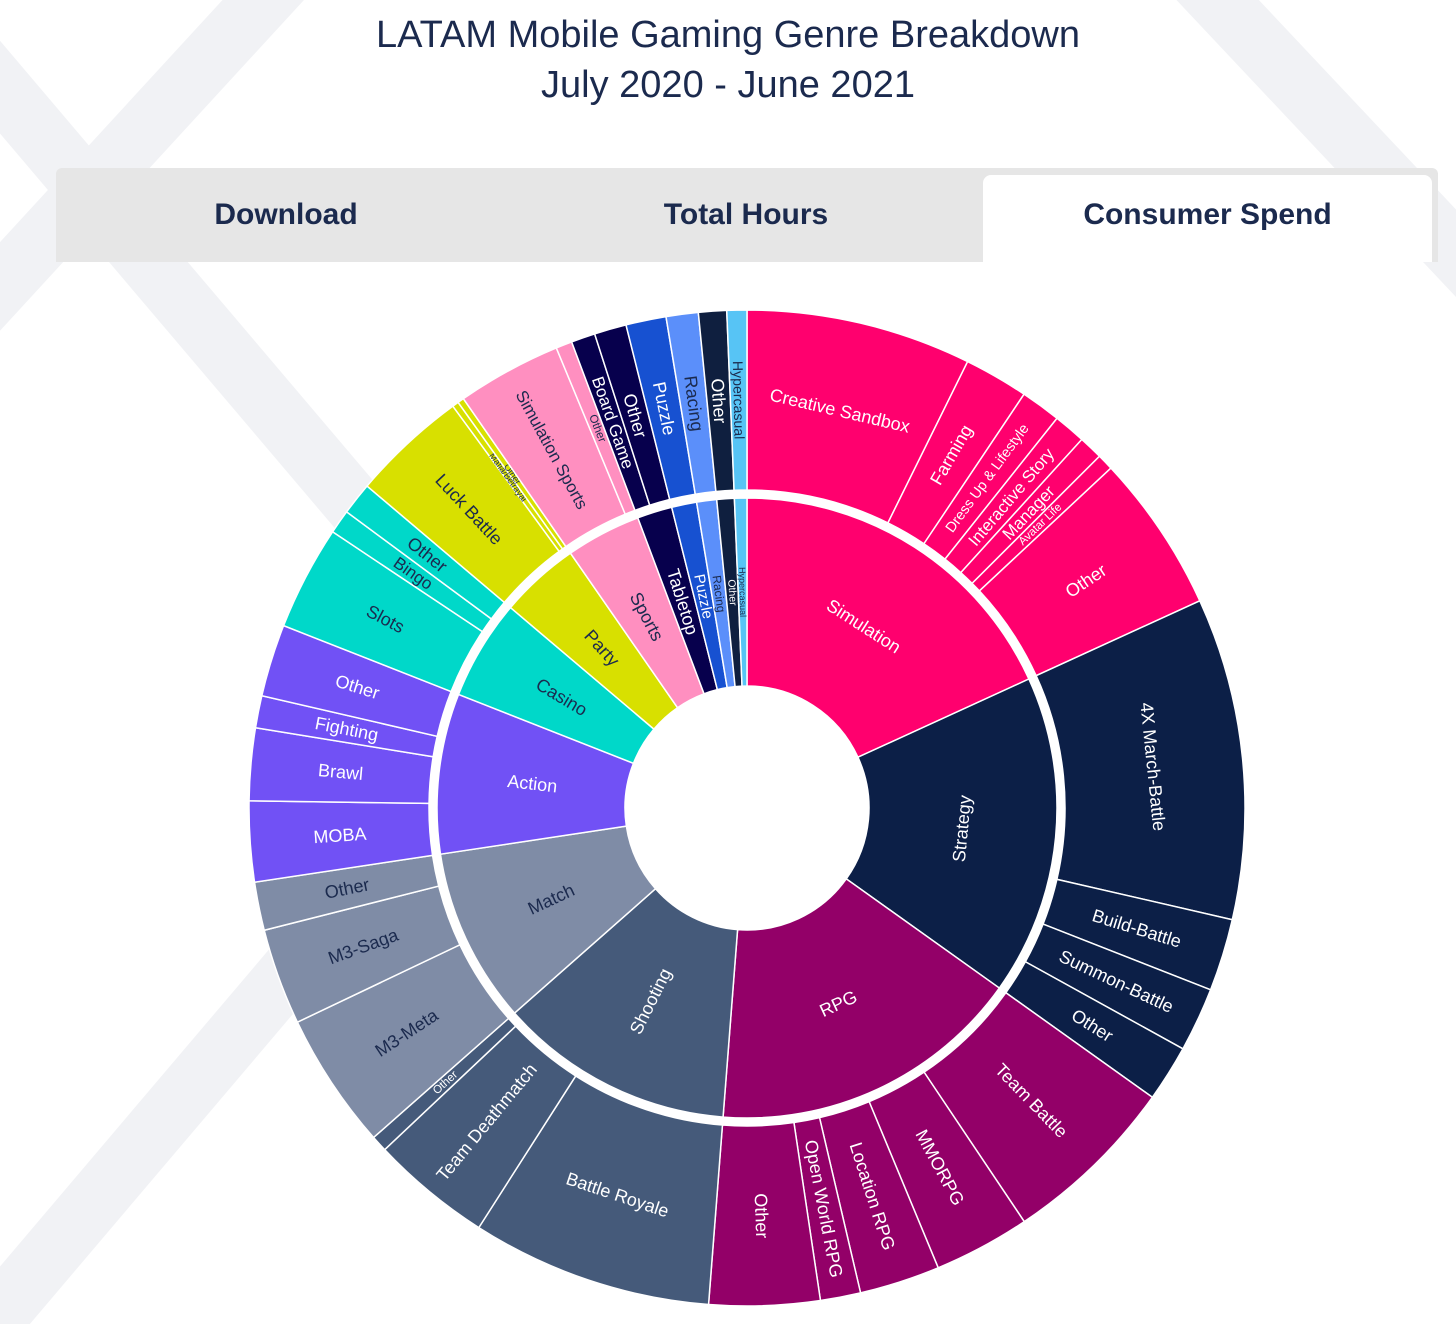  Describe the element at coordinates (718, 593) in the screenshot. I see `genre-label-racing: Racing` at that location.